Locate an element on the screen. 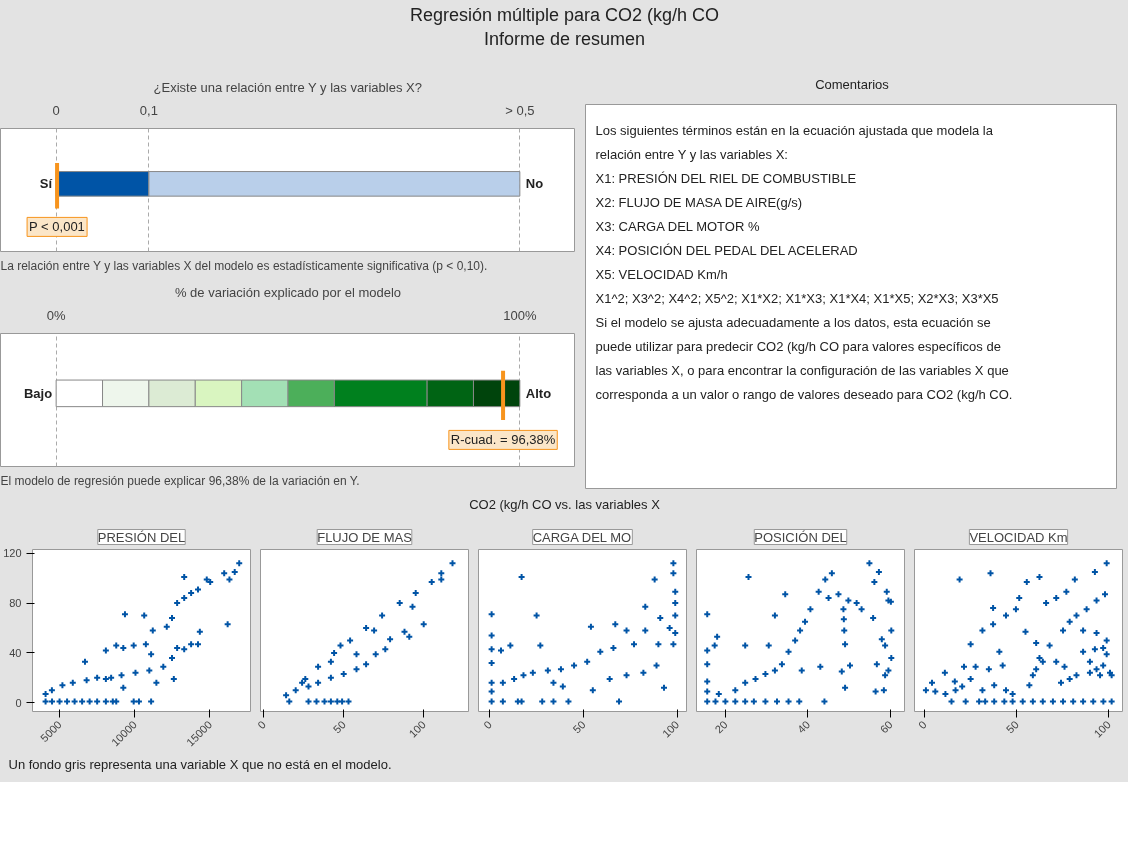 Image resolution: width=1128 pixels, height=850 pixels. y-tick-label: 40 is located at coordinates (15, 652).